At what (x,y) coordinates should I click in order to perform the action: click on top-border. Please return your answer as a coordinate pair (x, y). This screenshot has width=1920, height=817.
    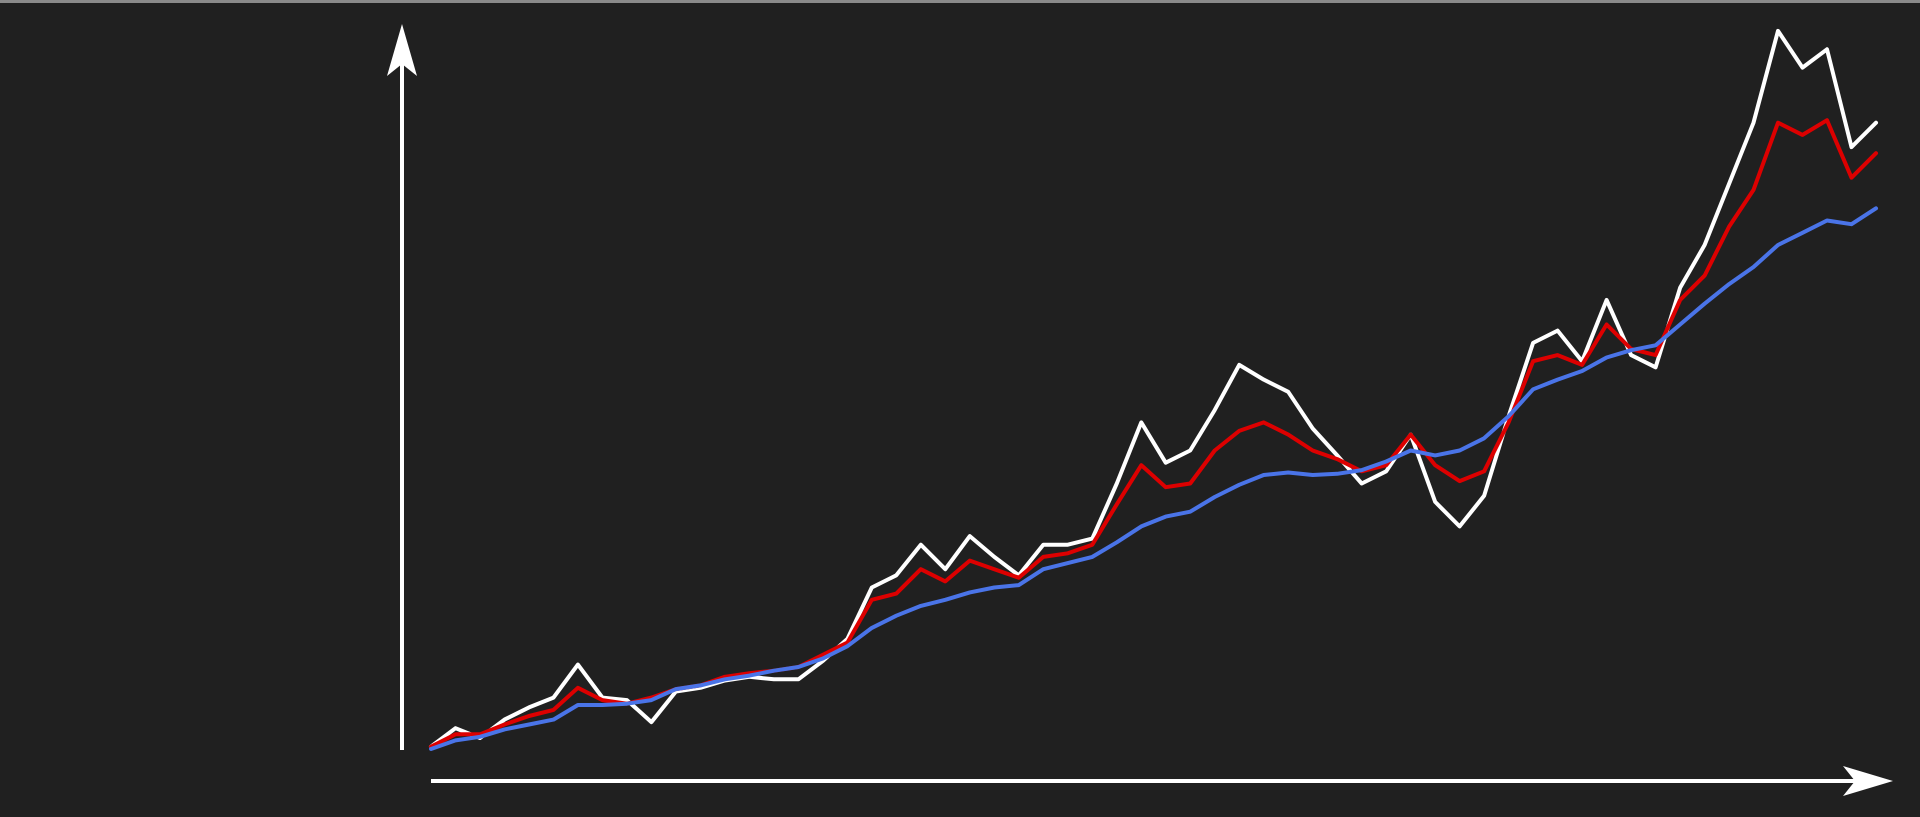
    Looking at the image, I should click on (960, 1).